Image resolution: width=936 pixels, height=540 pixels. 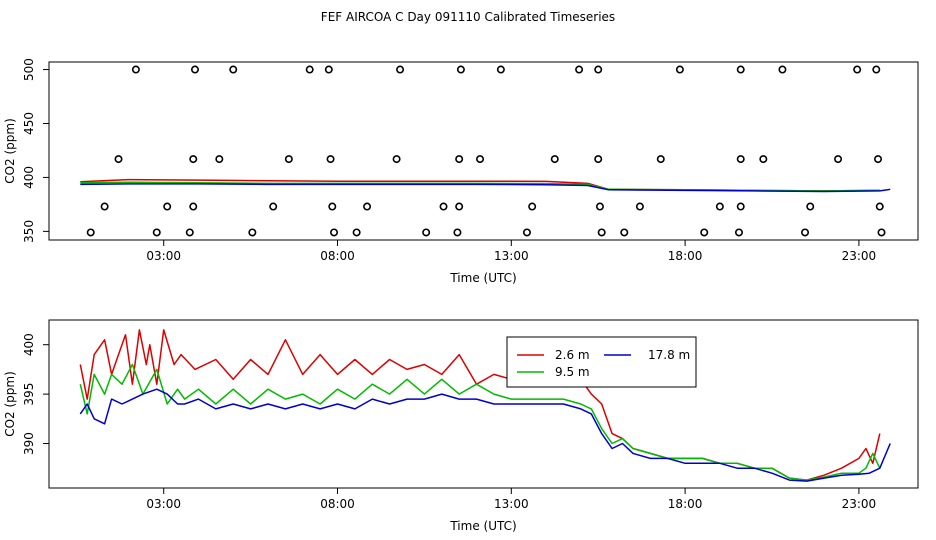 I want to click on legend: 2.6 m 9.5 m 17.8 m, so click(x=601, y=362).